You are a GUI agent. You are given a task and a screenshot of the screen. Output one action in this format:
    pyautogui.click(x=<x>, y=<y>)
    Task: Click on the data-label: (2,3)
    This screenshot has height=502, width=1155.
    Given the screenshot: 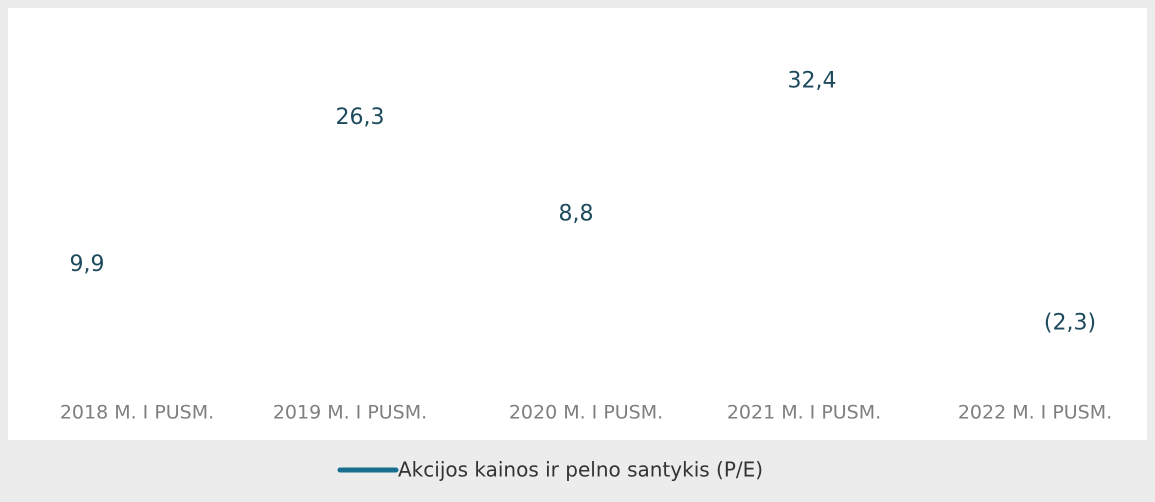 What is the action you would take?
    pyautogui.click(x=1070, y=322)
    